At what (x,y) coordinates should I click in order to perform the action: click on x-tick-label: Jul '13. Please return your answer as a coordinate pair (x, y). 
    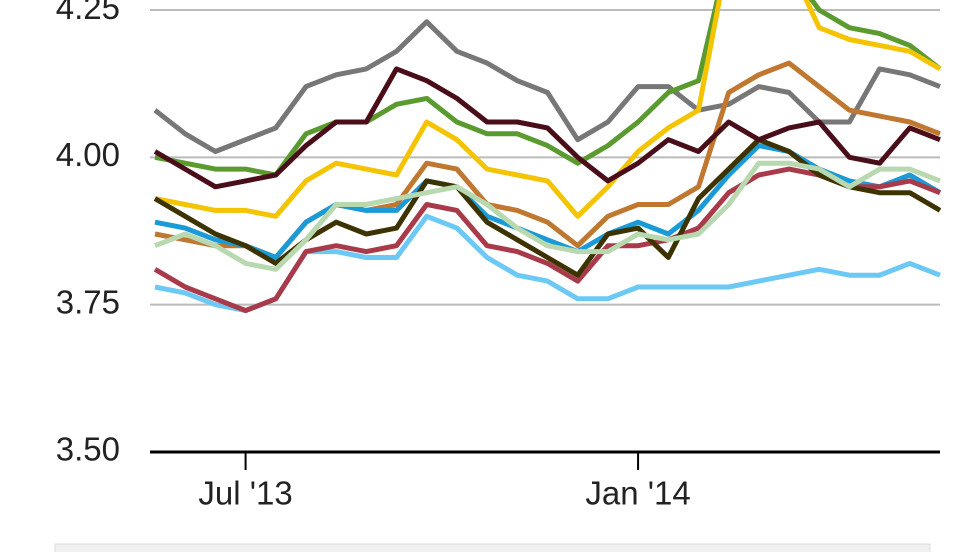
    Looking at the image, I should click on (245, 493).